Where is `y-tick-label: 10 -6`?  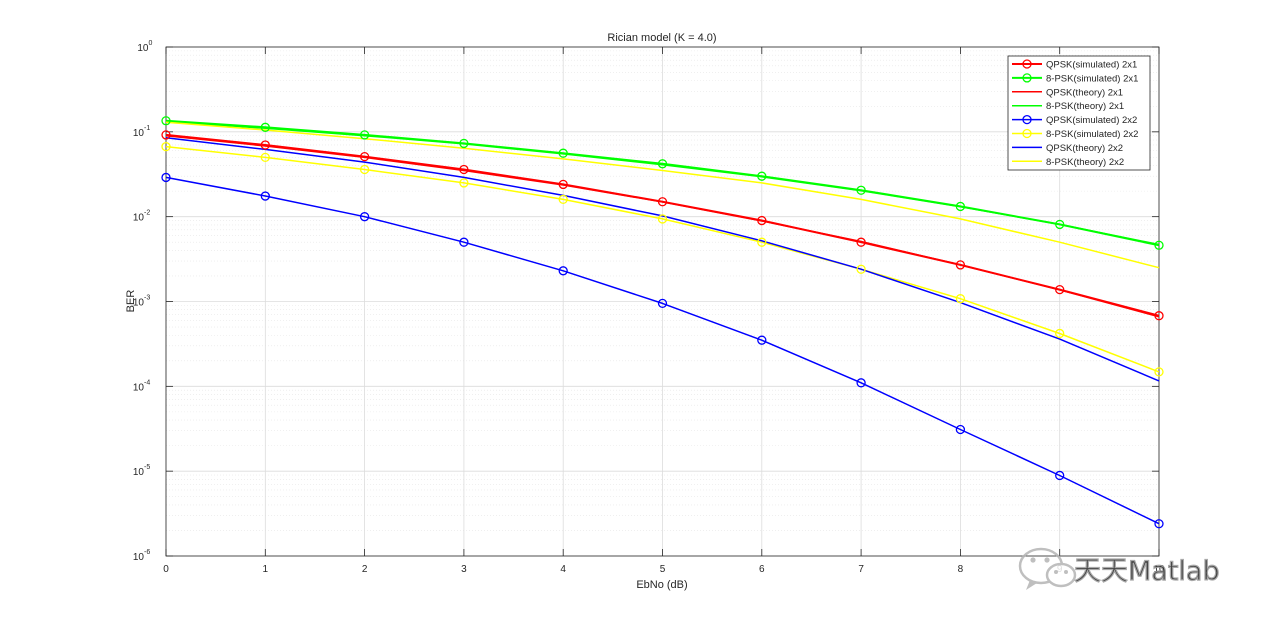 y-tick-label: 10 -6 is located at coordinates (141, 556).